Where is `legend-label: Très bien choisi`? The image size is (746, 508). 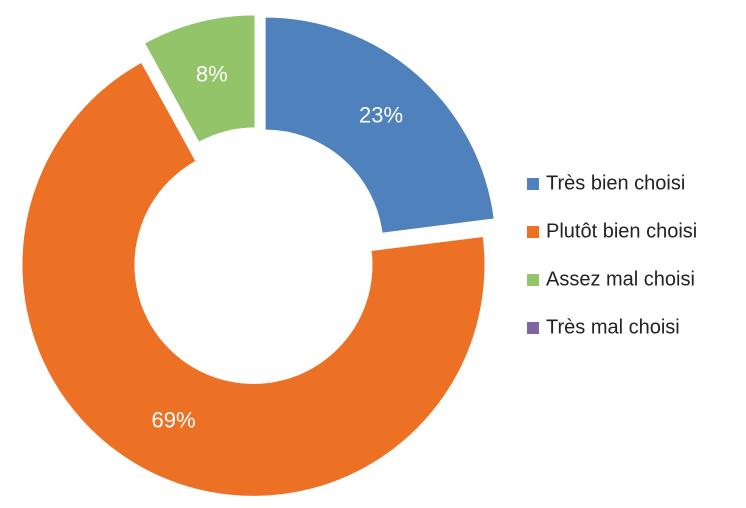 legend-label: Très bien choisi is located at coordinates (615, 183).